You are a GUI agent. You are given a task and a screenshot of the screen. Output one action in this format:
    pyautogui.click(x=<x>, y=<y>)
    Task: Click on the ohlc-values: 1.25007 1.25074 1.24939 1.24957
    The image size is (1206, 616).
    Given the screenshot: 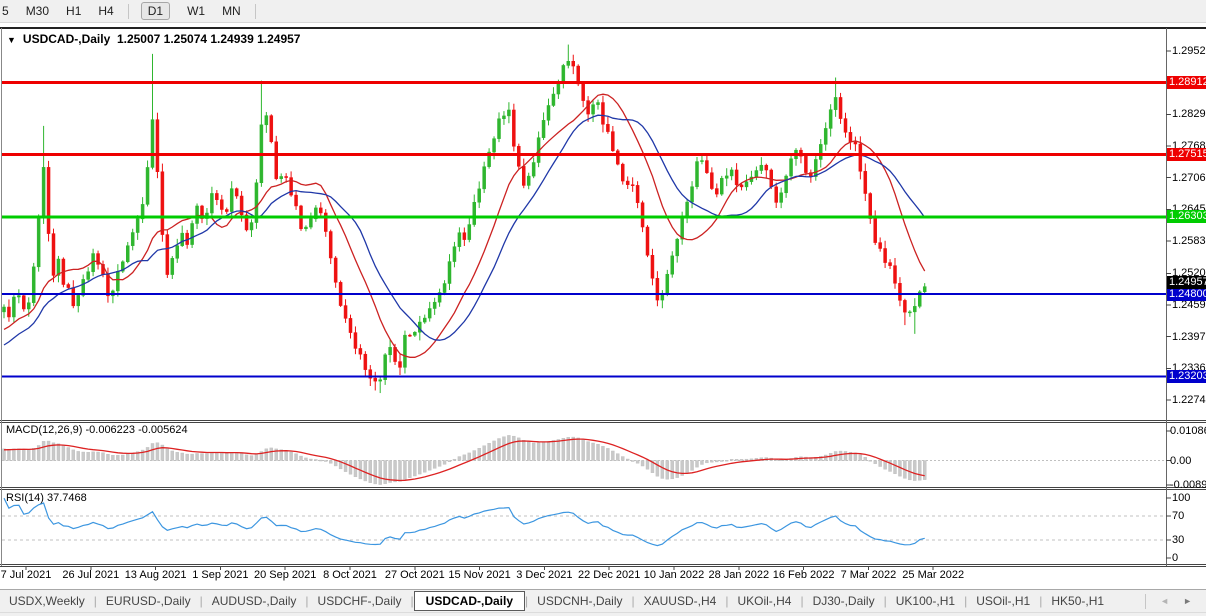 What is the action you would take?
    pyautogui.click(x=208, y=39)
    